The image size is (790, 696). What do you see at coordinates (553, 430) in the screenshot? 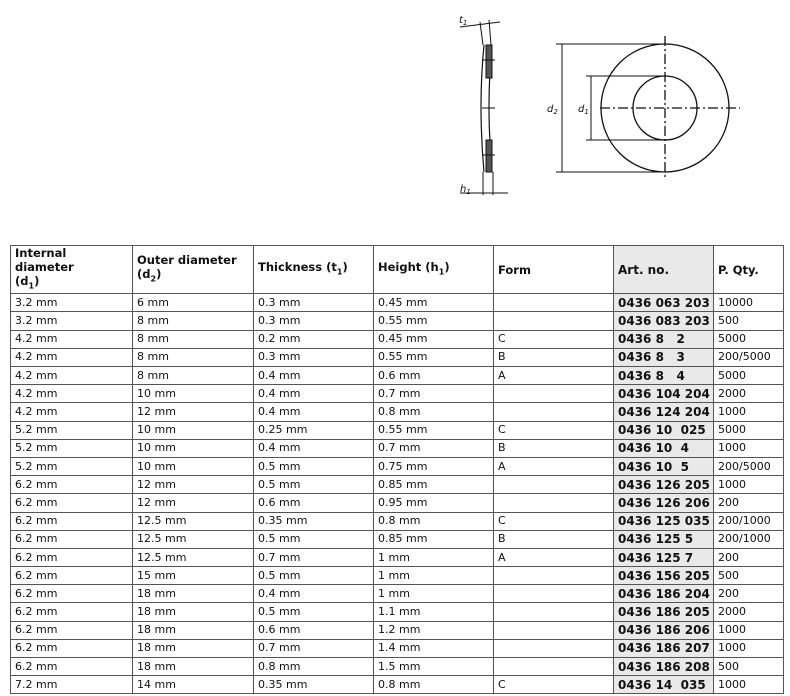
I see `cell-form: C` at bounding box center [553, 430].